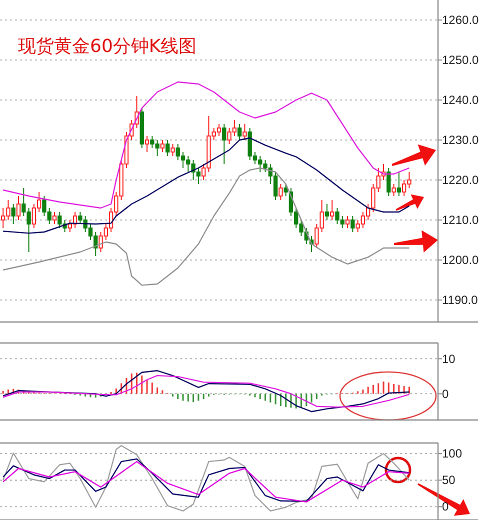 The width and height of the screenshot is (484, 520). What do you see at coordinates (460, 300) in the screenshot?
I see `y-tick-label: 1190.0` at bounding box center [460, 300].